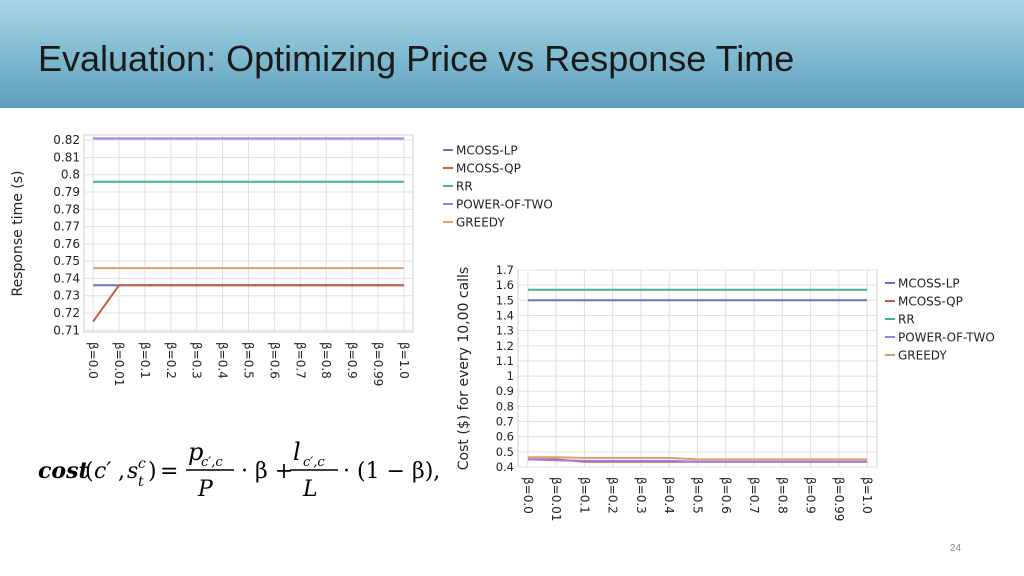  What do you see at coordinates (390, 471) in the screenshot?
I see `formula-tail: · (1 − β),` at bounding box center [390, 471].